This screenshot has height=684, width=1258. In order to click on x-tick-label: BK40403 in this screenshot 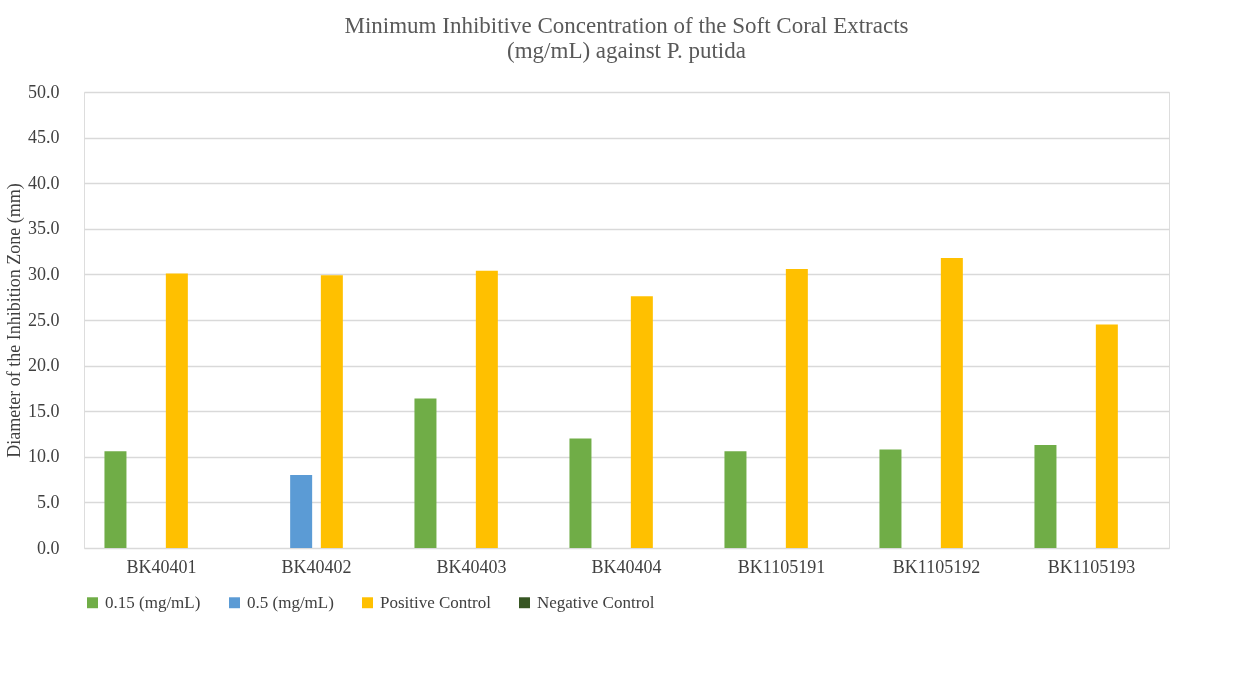, I will do `click(471, 566)`.